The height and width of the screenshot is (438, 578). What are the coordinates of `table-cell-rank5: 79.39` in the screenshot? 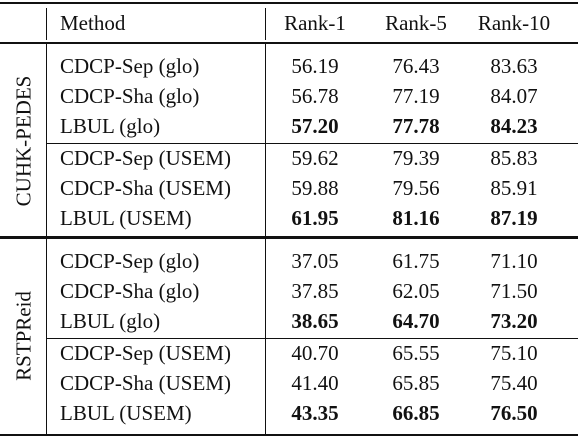 It's located at (416, 158).